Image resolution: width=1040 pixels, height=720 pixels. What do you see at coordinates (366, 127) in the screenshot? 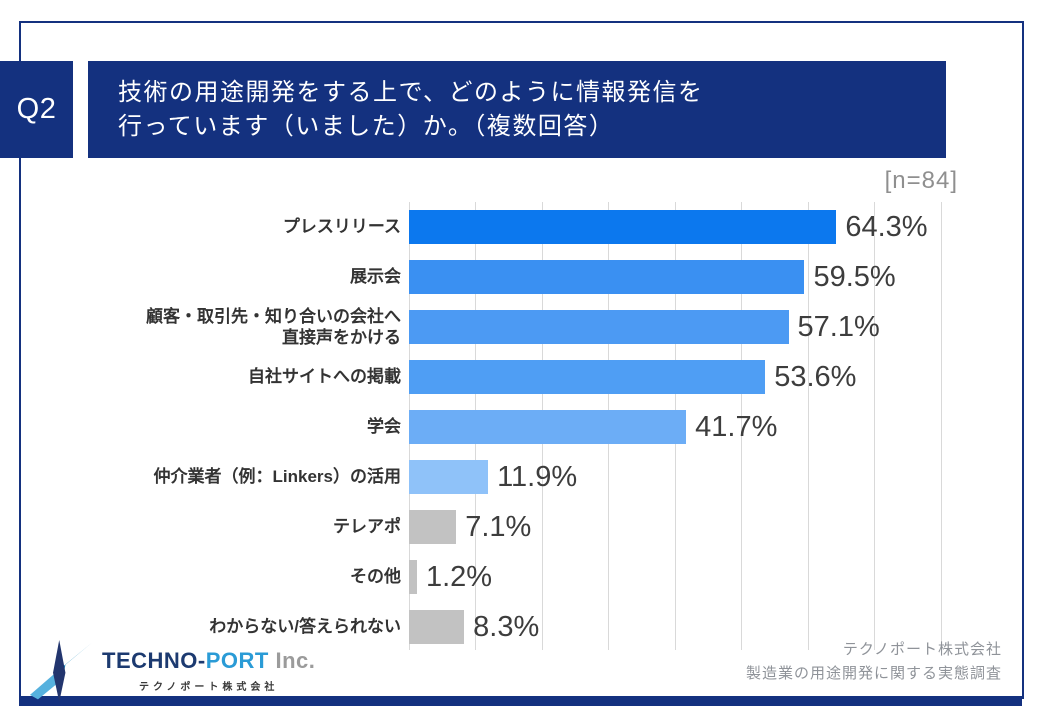
I see `question-title-line-2: 行っています（いました）か。（複数回答）` at bounding box center [366, 127].